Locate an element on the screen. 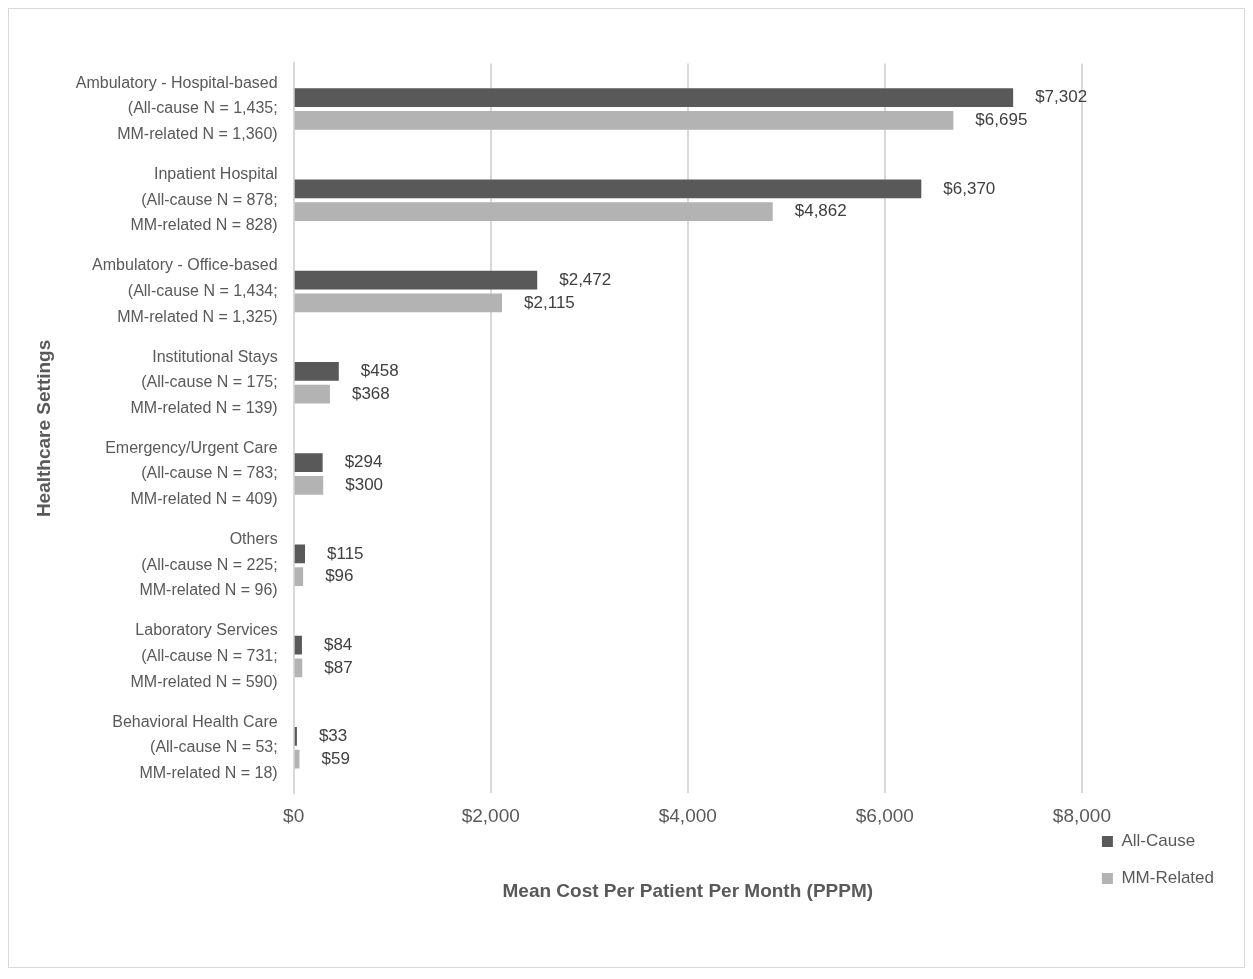 This screenshot has width=1253, height=979. y-tick-label: Behavioral Health Care (All-cause N = 53; MM-related N = 18) is located at coordinates (195, 746).